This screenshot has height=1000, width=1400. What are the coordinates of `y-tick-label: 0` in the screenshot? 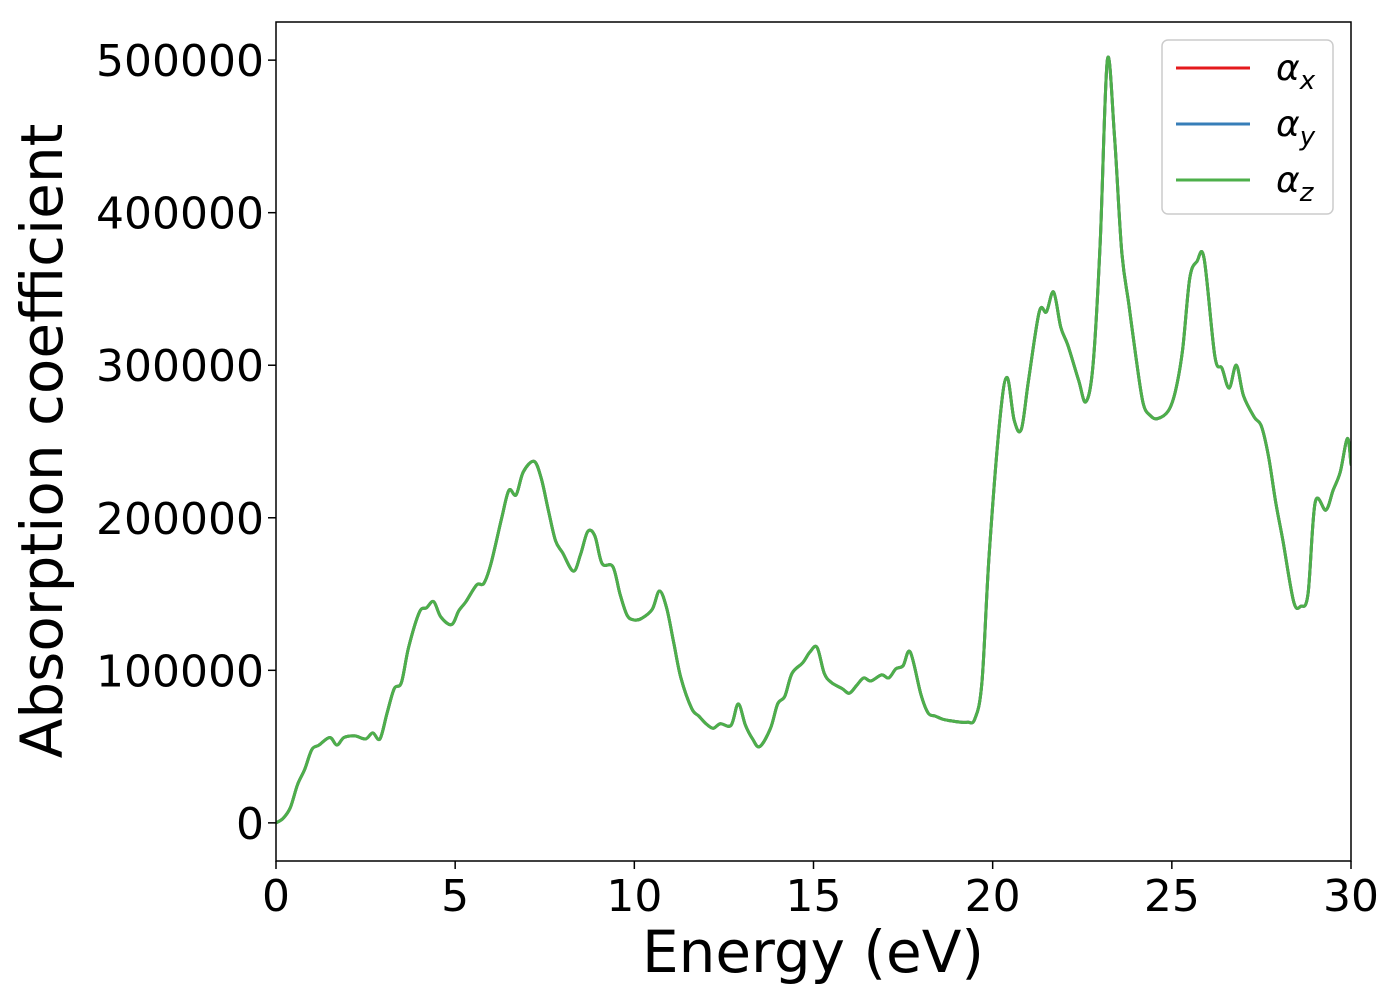 It's located at (250, 824).